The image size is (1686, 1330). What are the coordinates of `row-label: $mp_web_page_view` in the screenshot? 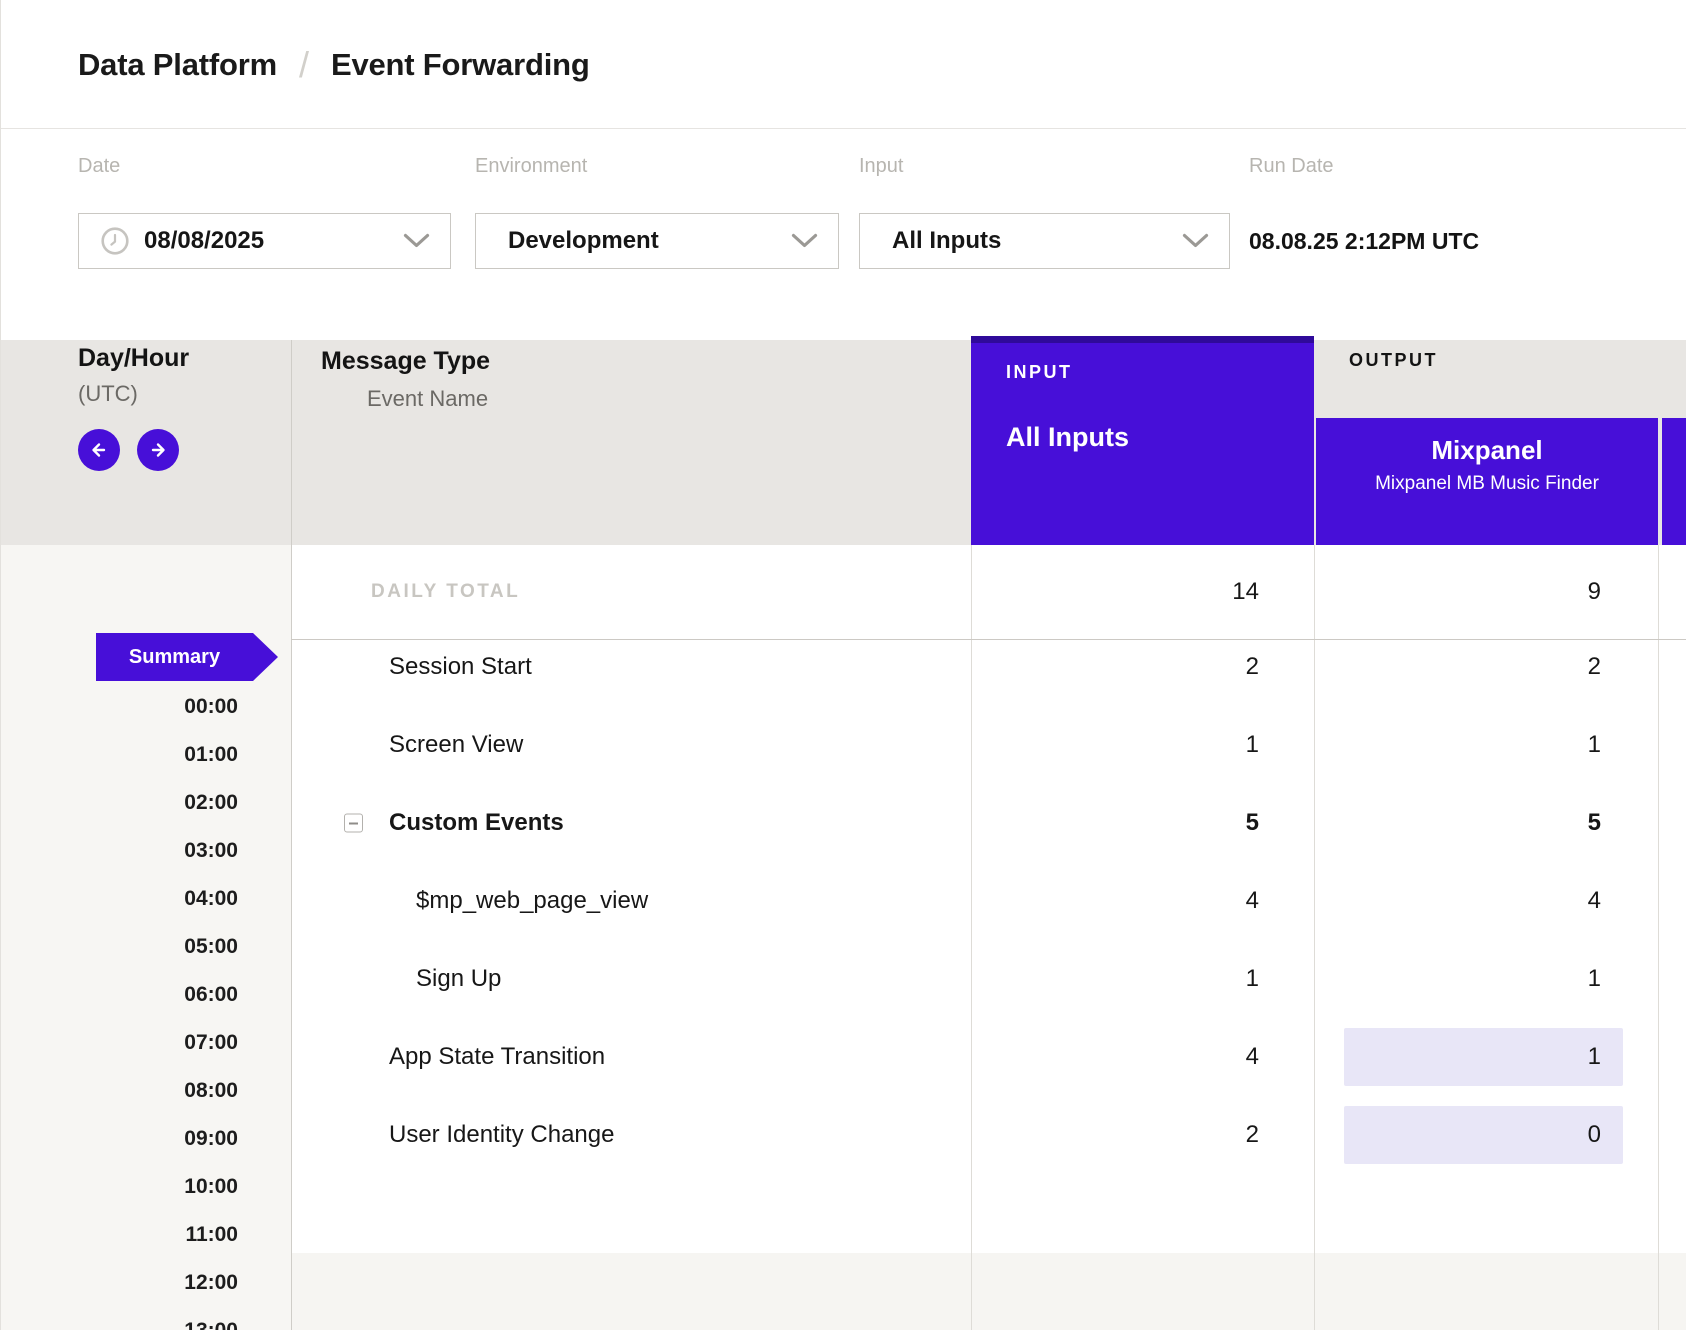 It's located at (532, 900).